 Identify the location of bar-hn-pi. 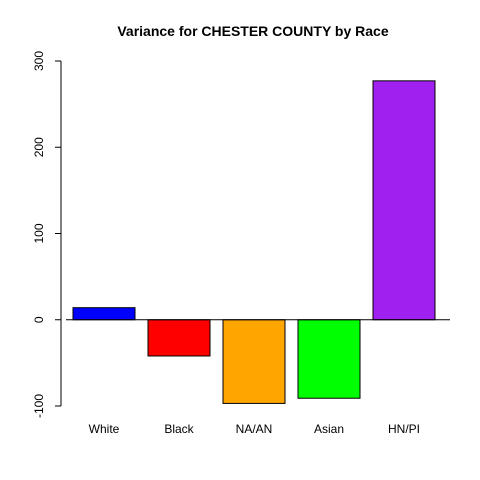
(404, 200).